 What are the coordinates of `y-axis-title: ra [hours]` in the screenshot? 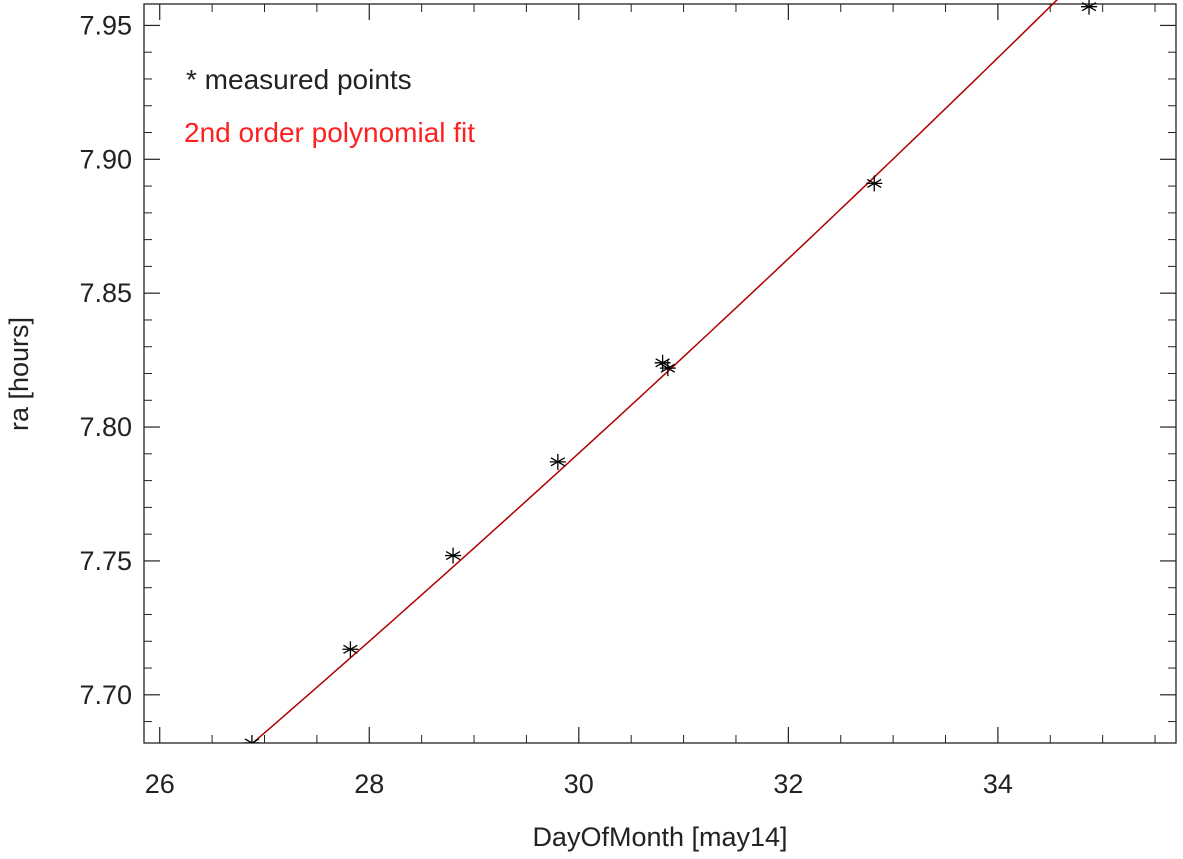 It's located at (19, 374).